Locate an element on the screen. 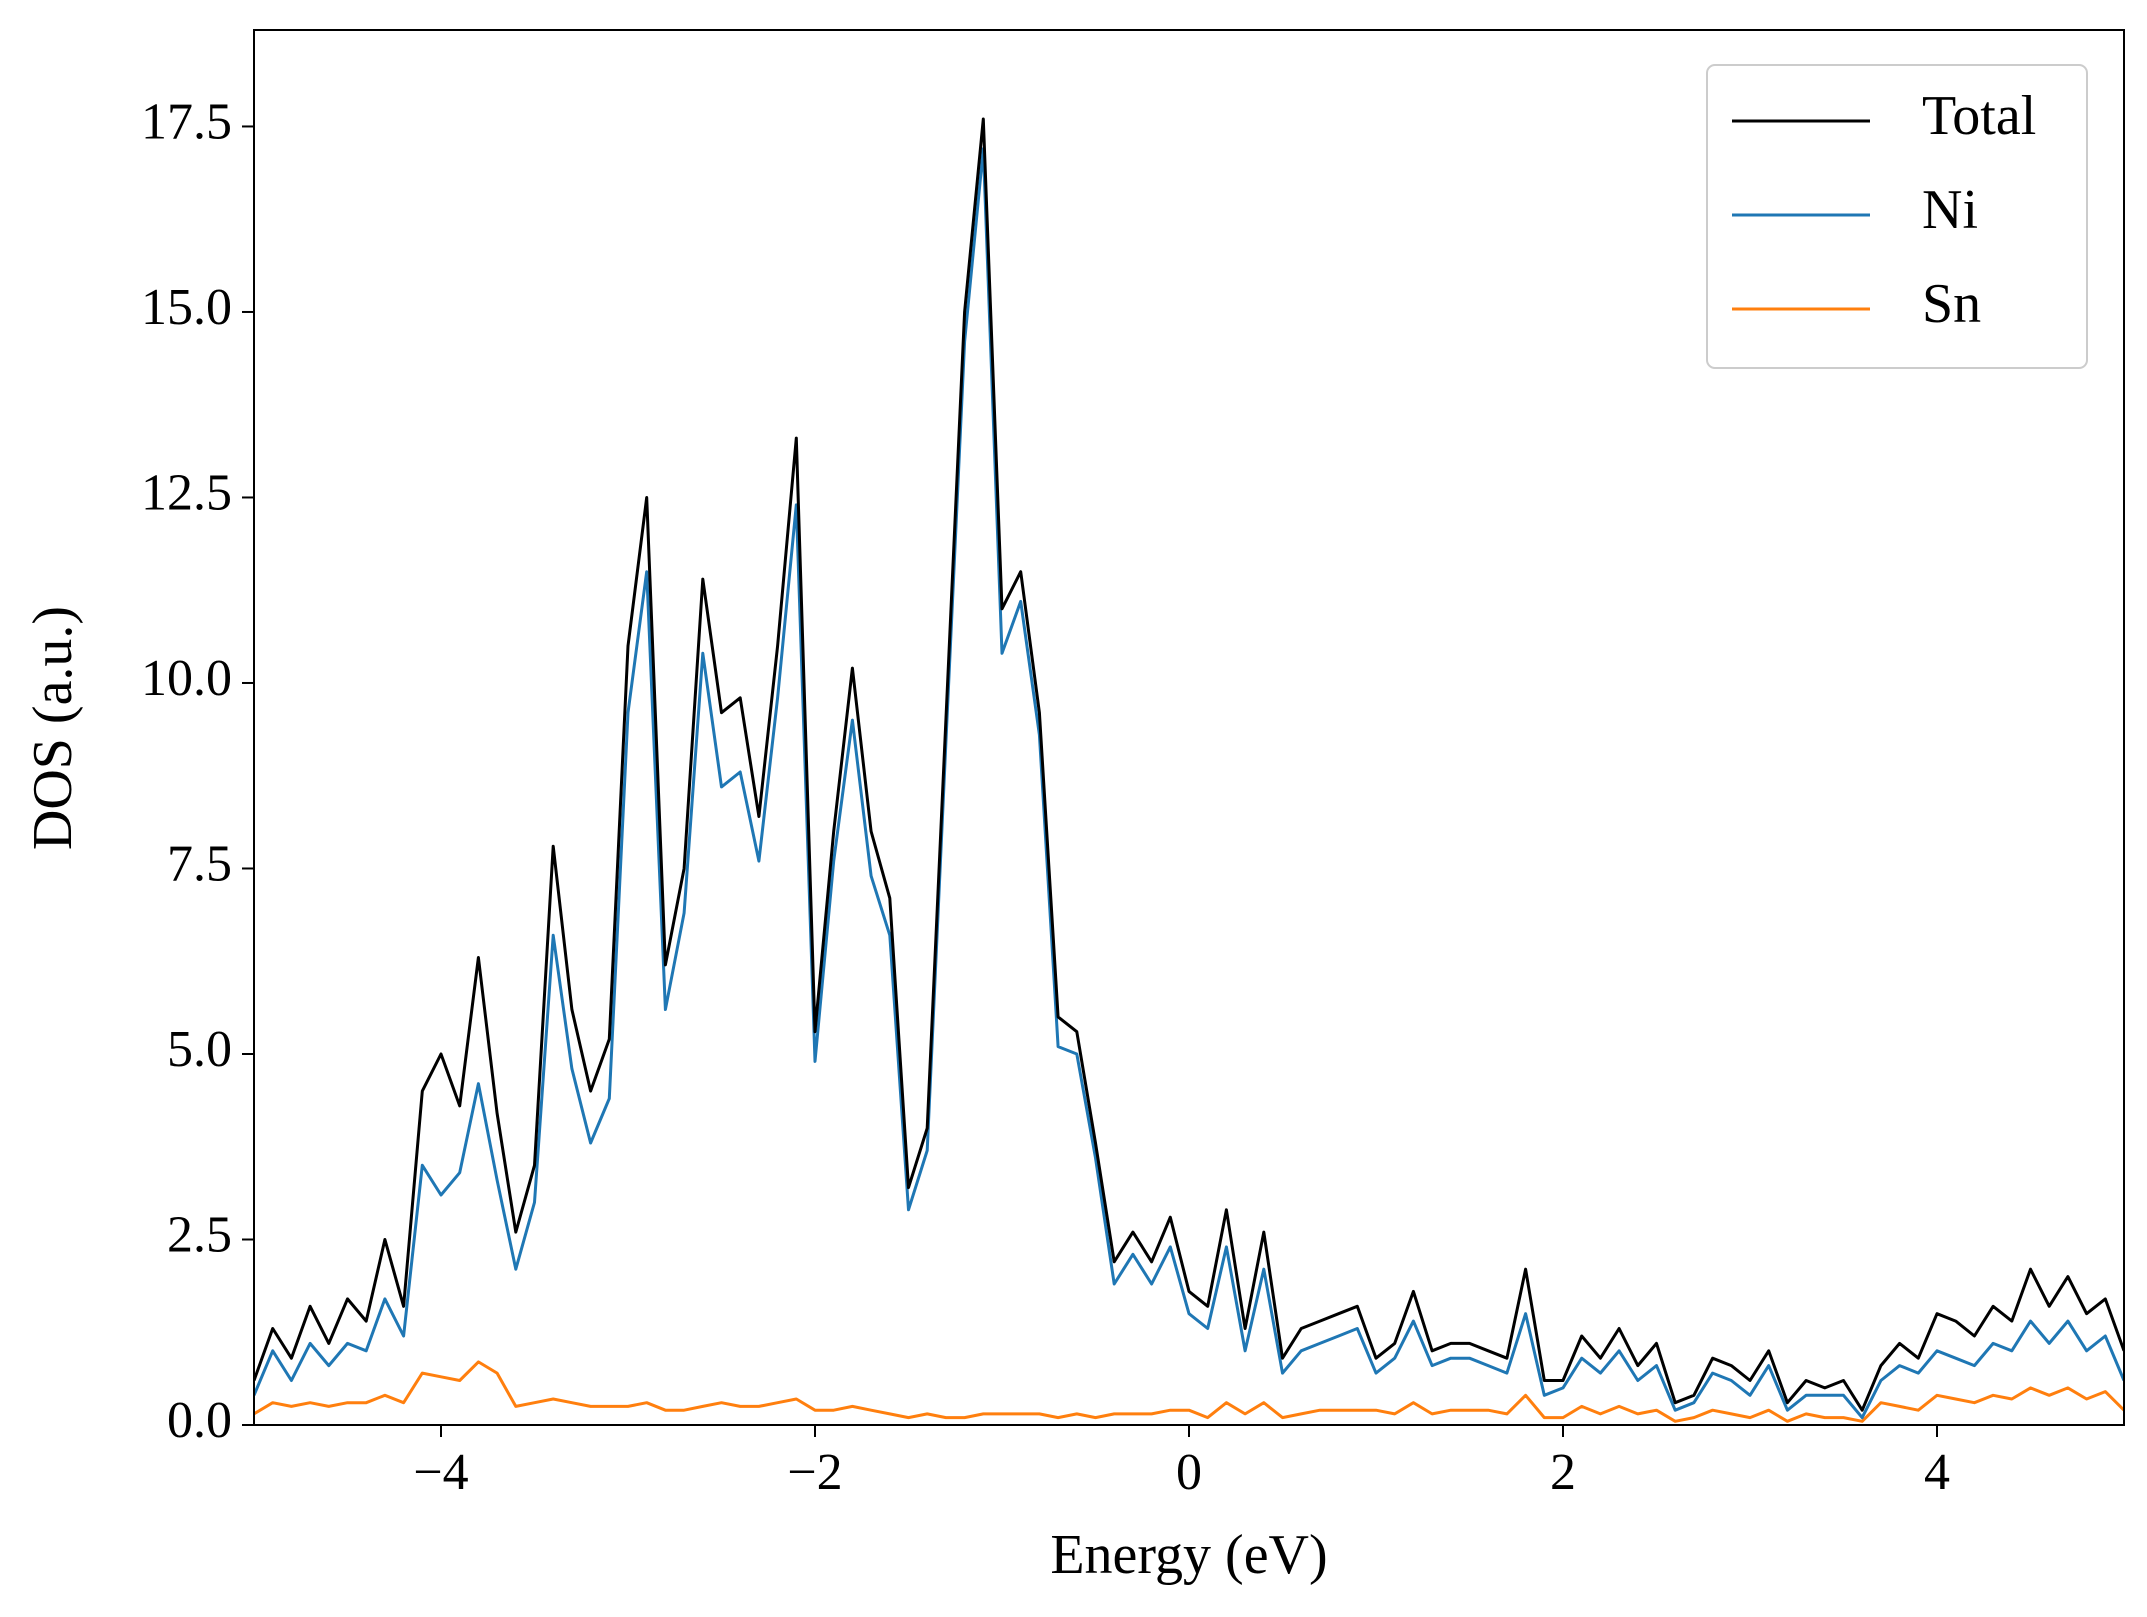  legend-label: Sn is located at coordinates (1951, 304).